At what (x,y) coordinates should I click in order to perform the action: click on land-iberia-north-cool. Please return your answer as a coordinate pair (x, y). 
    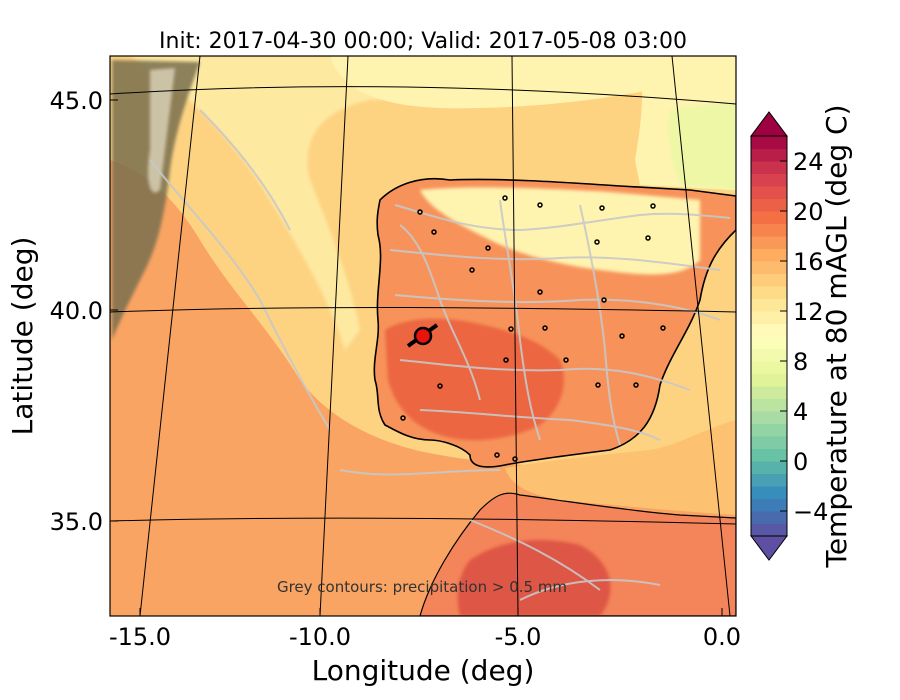
    Looking at the image, I should click on (560, 231).